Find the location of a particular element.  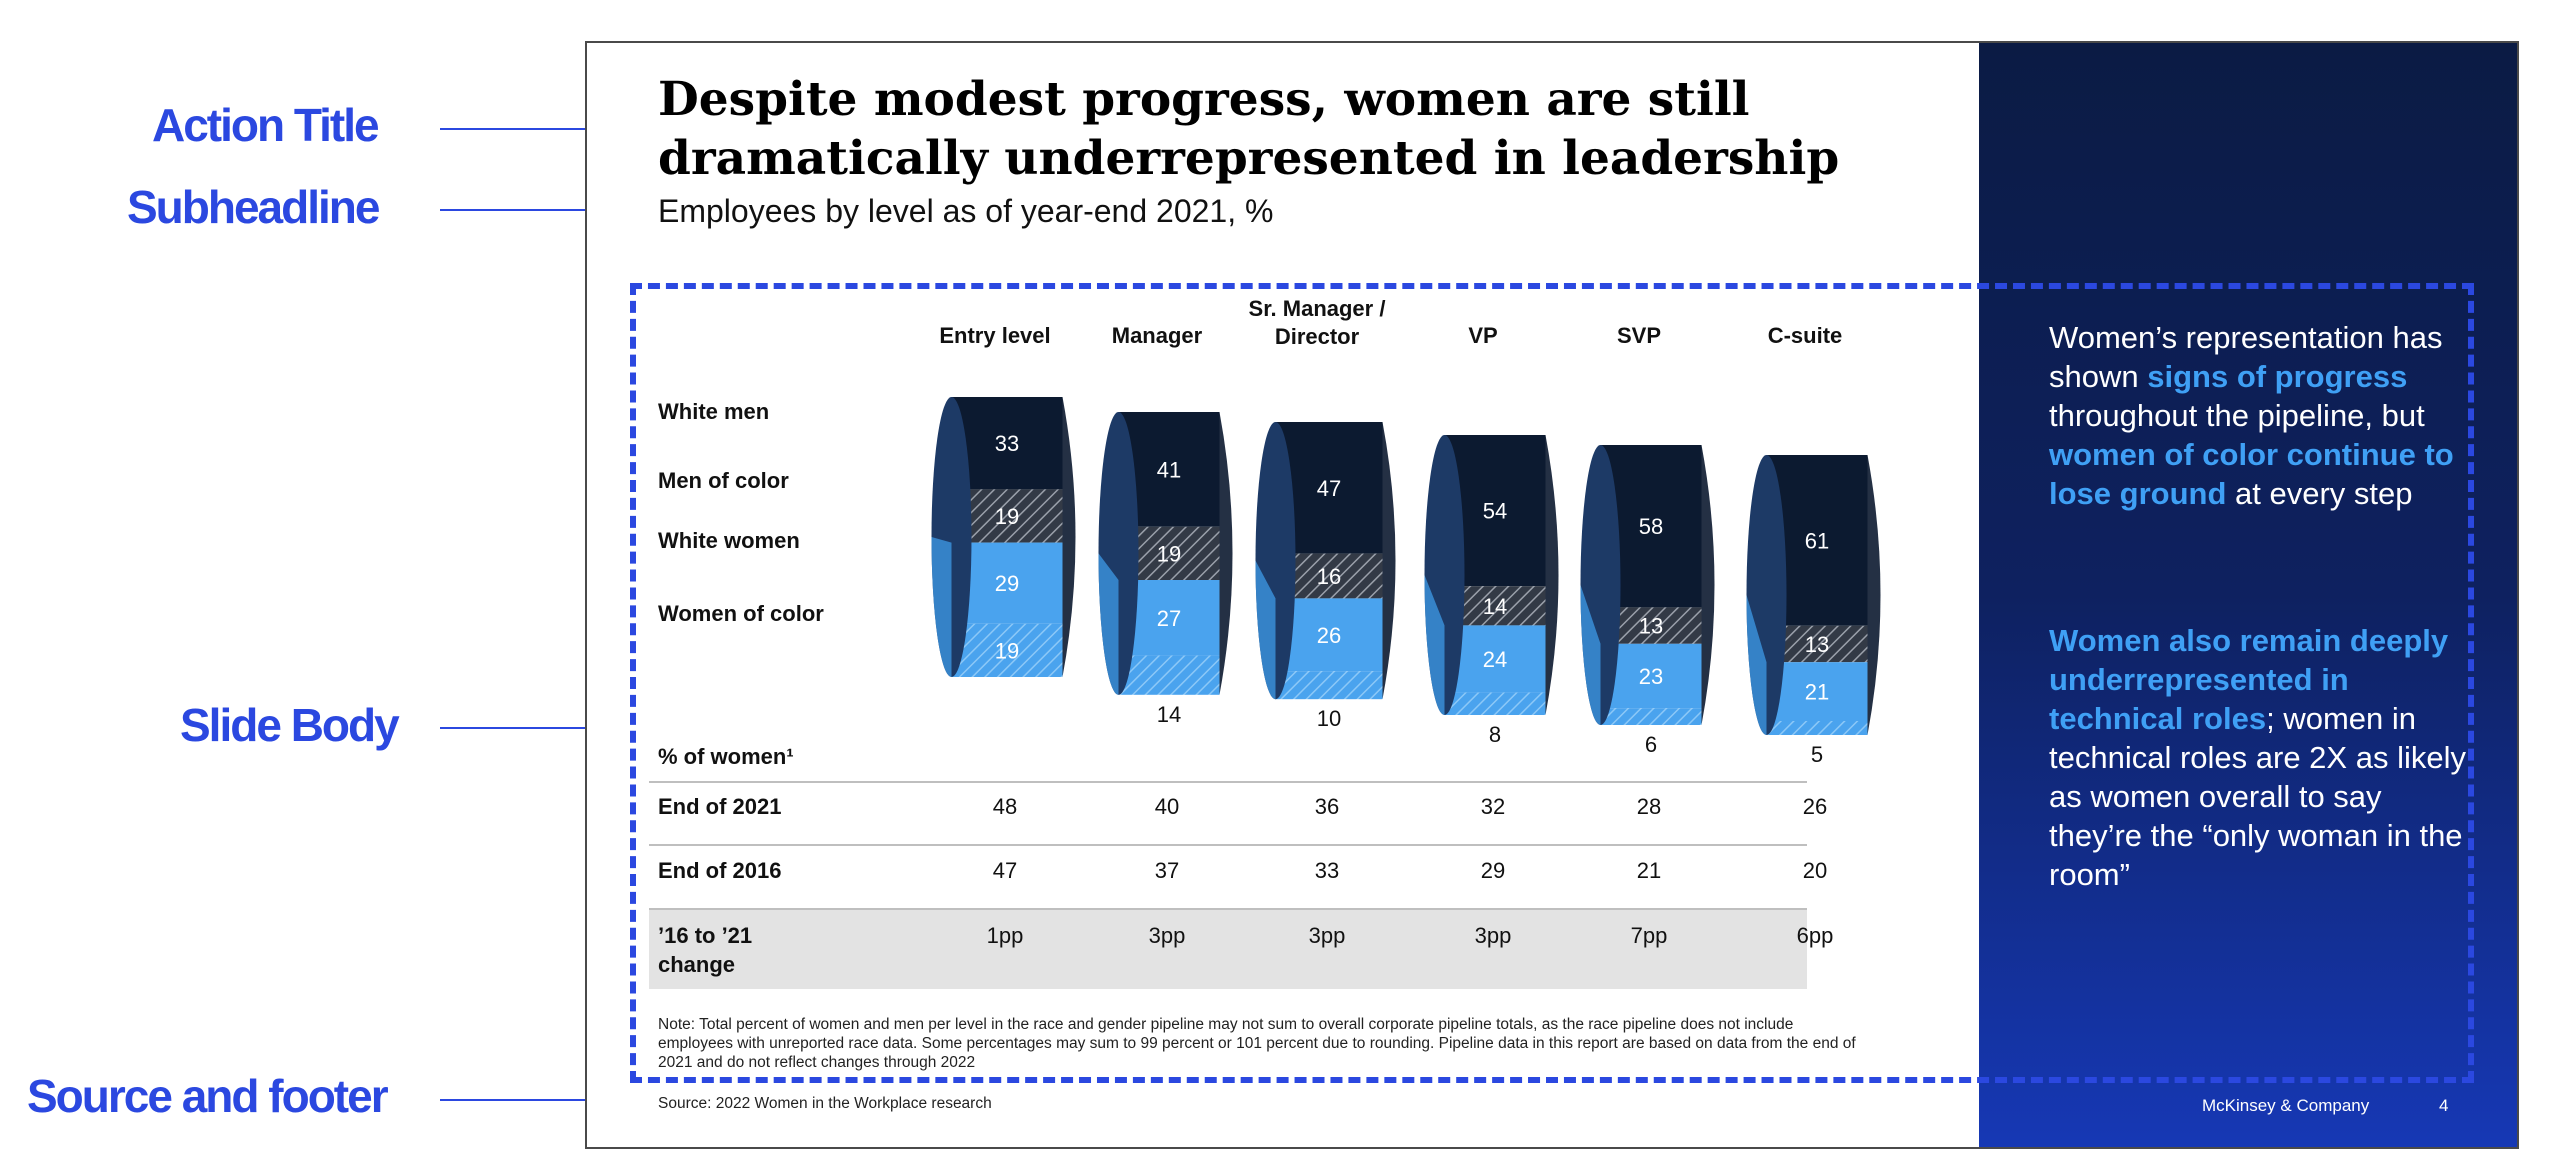

table-cell-0-1: 40 is located at coordinates (1167, 806).